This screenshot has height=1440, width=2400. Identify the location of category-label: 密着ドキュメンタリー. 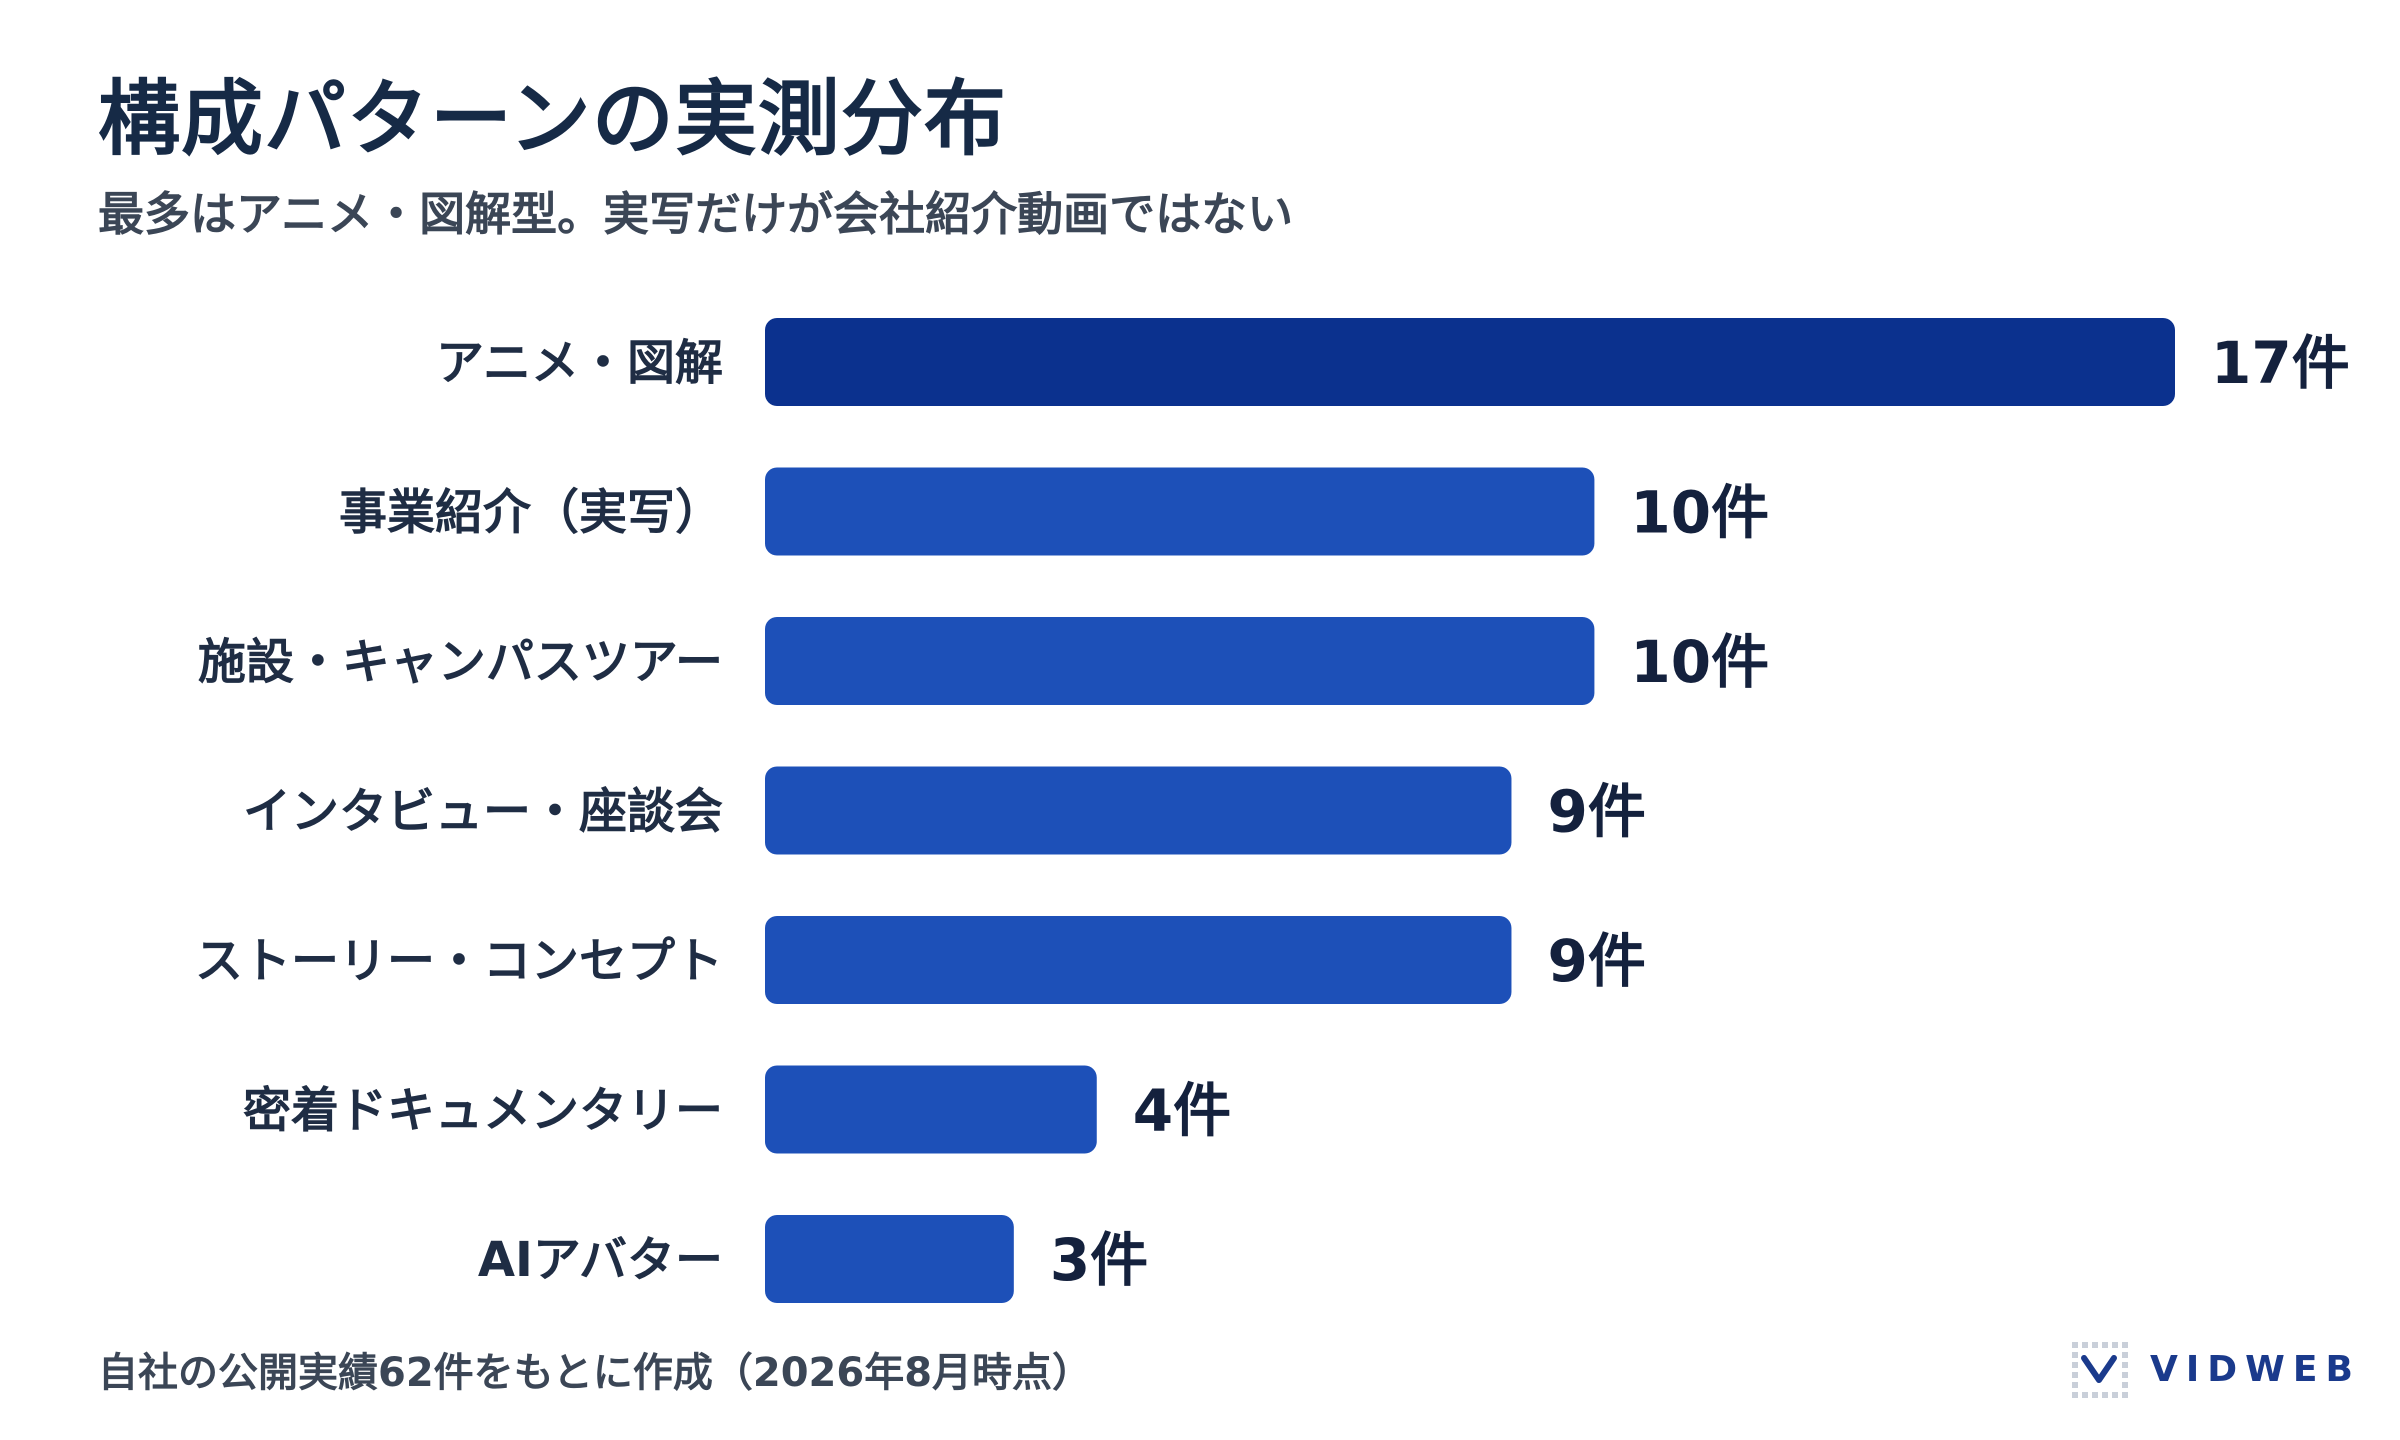
(483, 1111).